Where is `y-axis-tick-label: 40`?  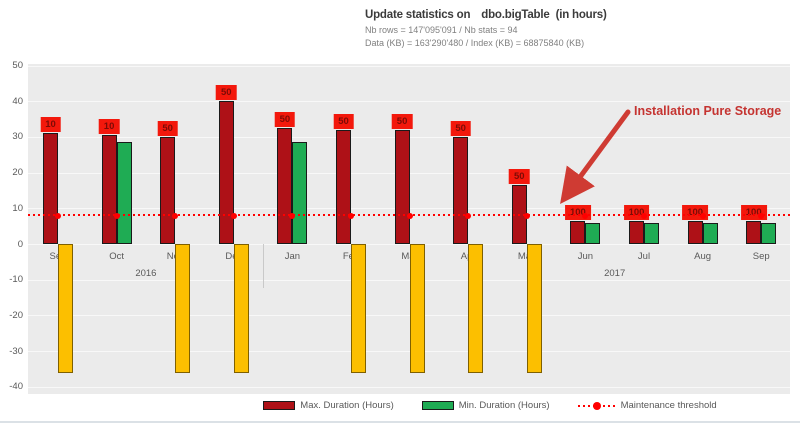
y-axis-tick-label: 40 is located at coordinates (17, 101).